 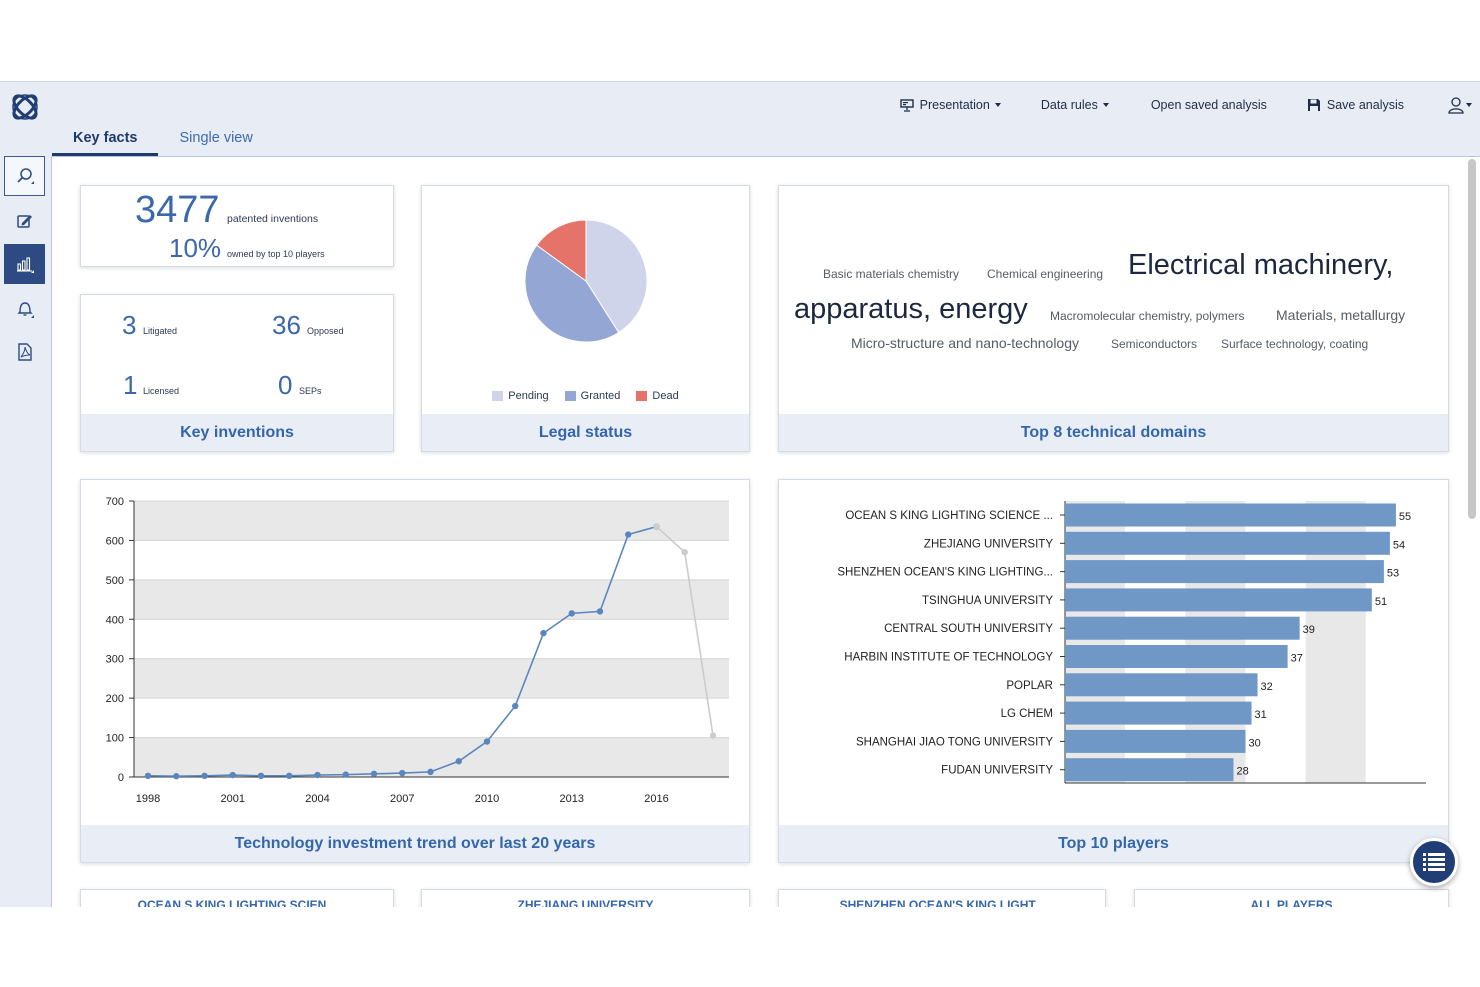 What do you see at coordinates (1154, 344) in the screenshot?
I see `domain-term: Semiconductors` at bounding box center [1154, 344].